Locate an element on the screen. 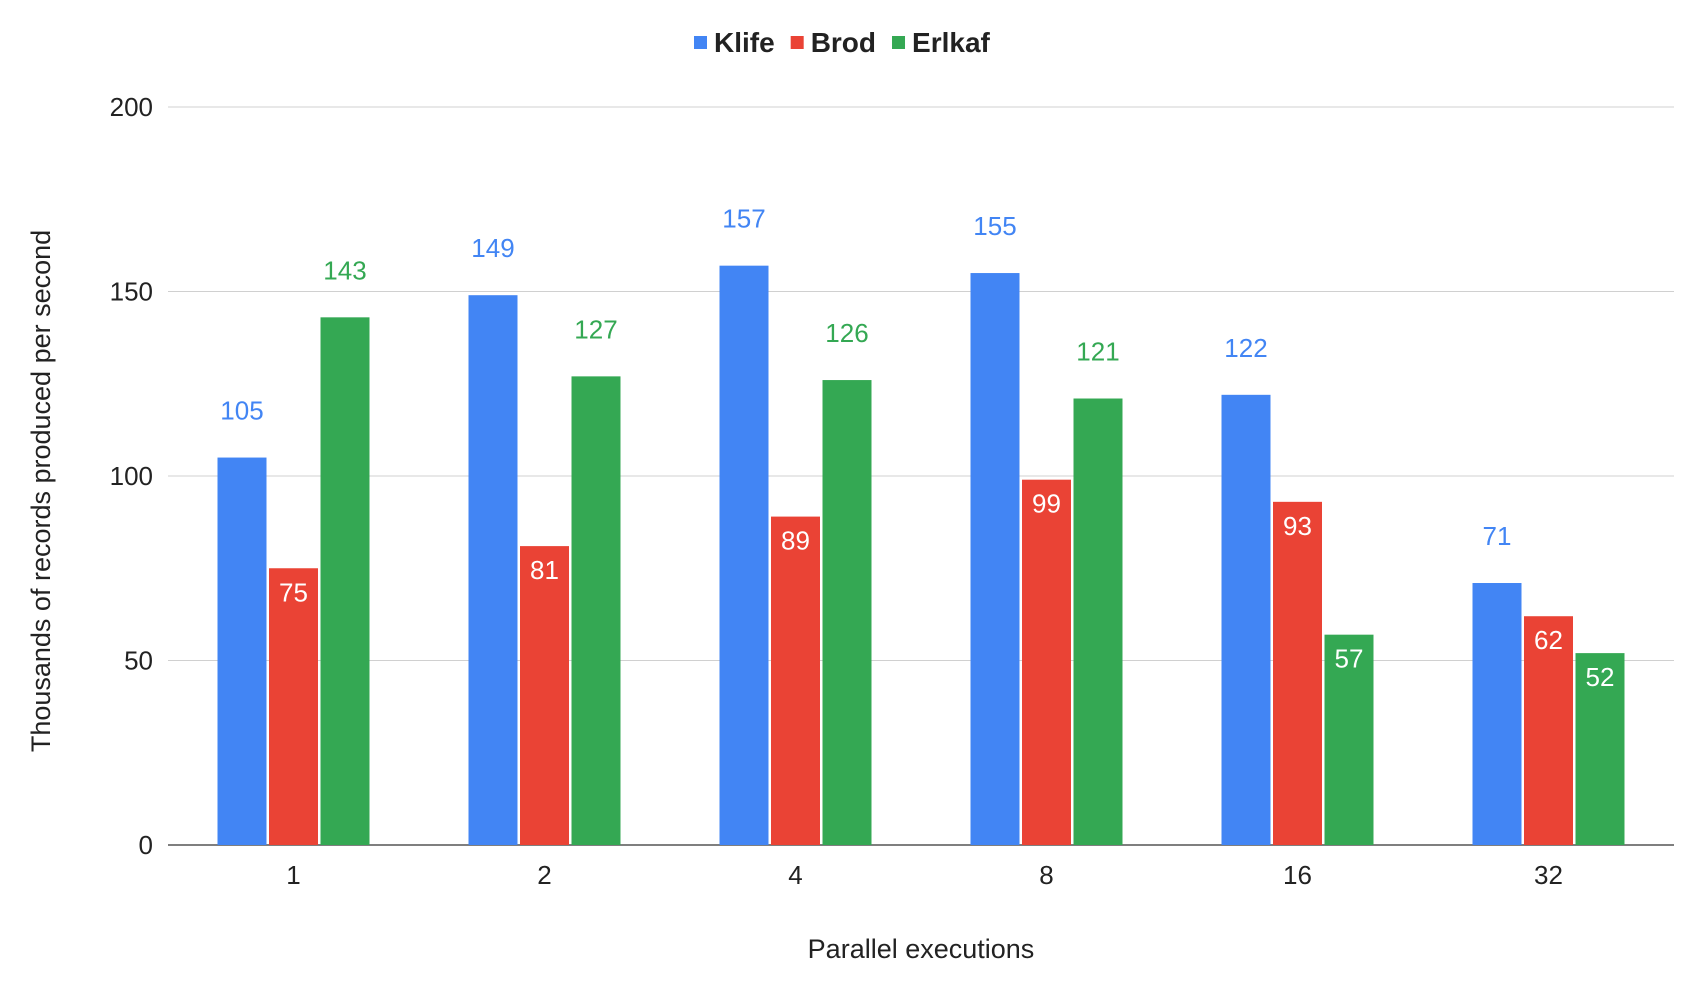 The image size is (1693, 991). data-label: 155 is located at coordinates (994, 226).